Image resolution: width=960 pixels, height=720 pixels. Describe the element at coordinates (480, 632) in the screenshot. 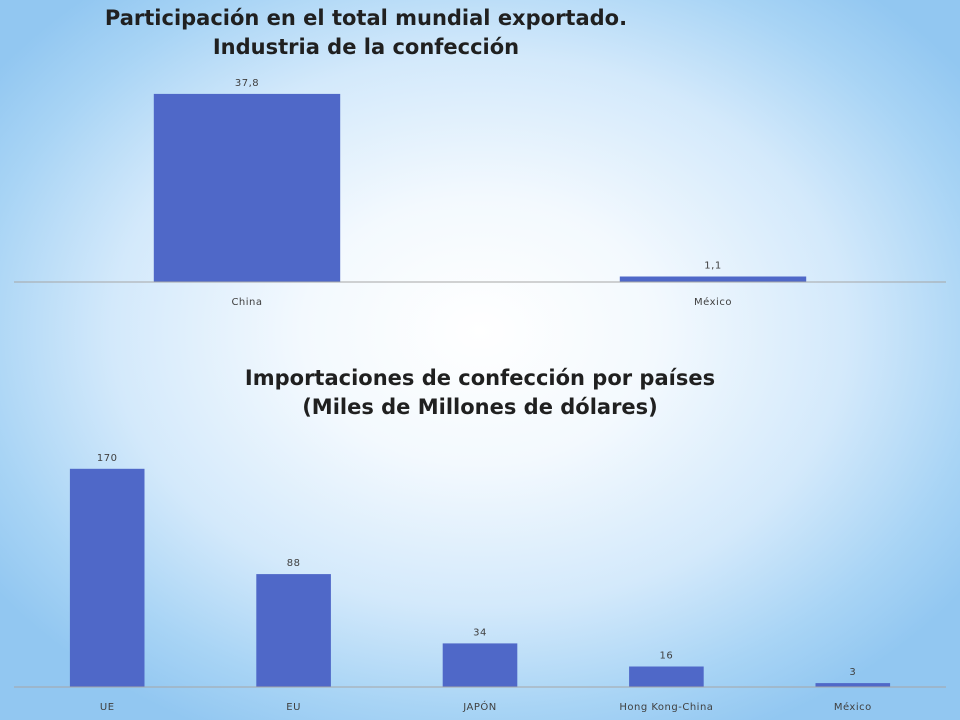

I see `data-label-japon: 34` at that location.